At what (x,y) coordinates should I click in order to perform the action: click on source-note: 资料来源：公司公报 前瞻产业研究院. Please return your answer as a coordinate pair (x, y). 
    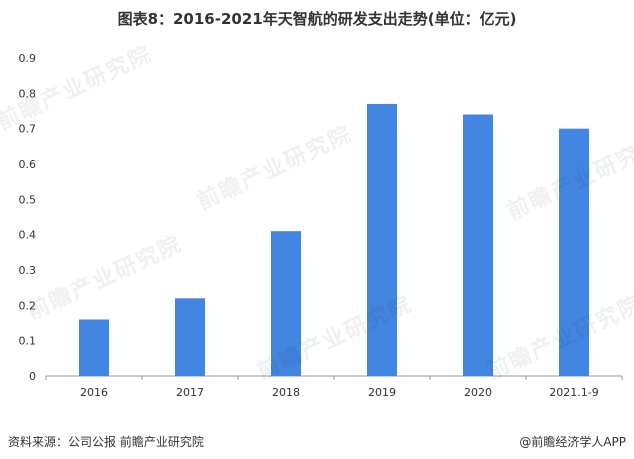
    Looking at the image, I should click on (106, 442).